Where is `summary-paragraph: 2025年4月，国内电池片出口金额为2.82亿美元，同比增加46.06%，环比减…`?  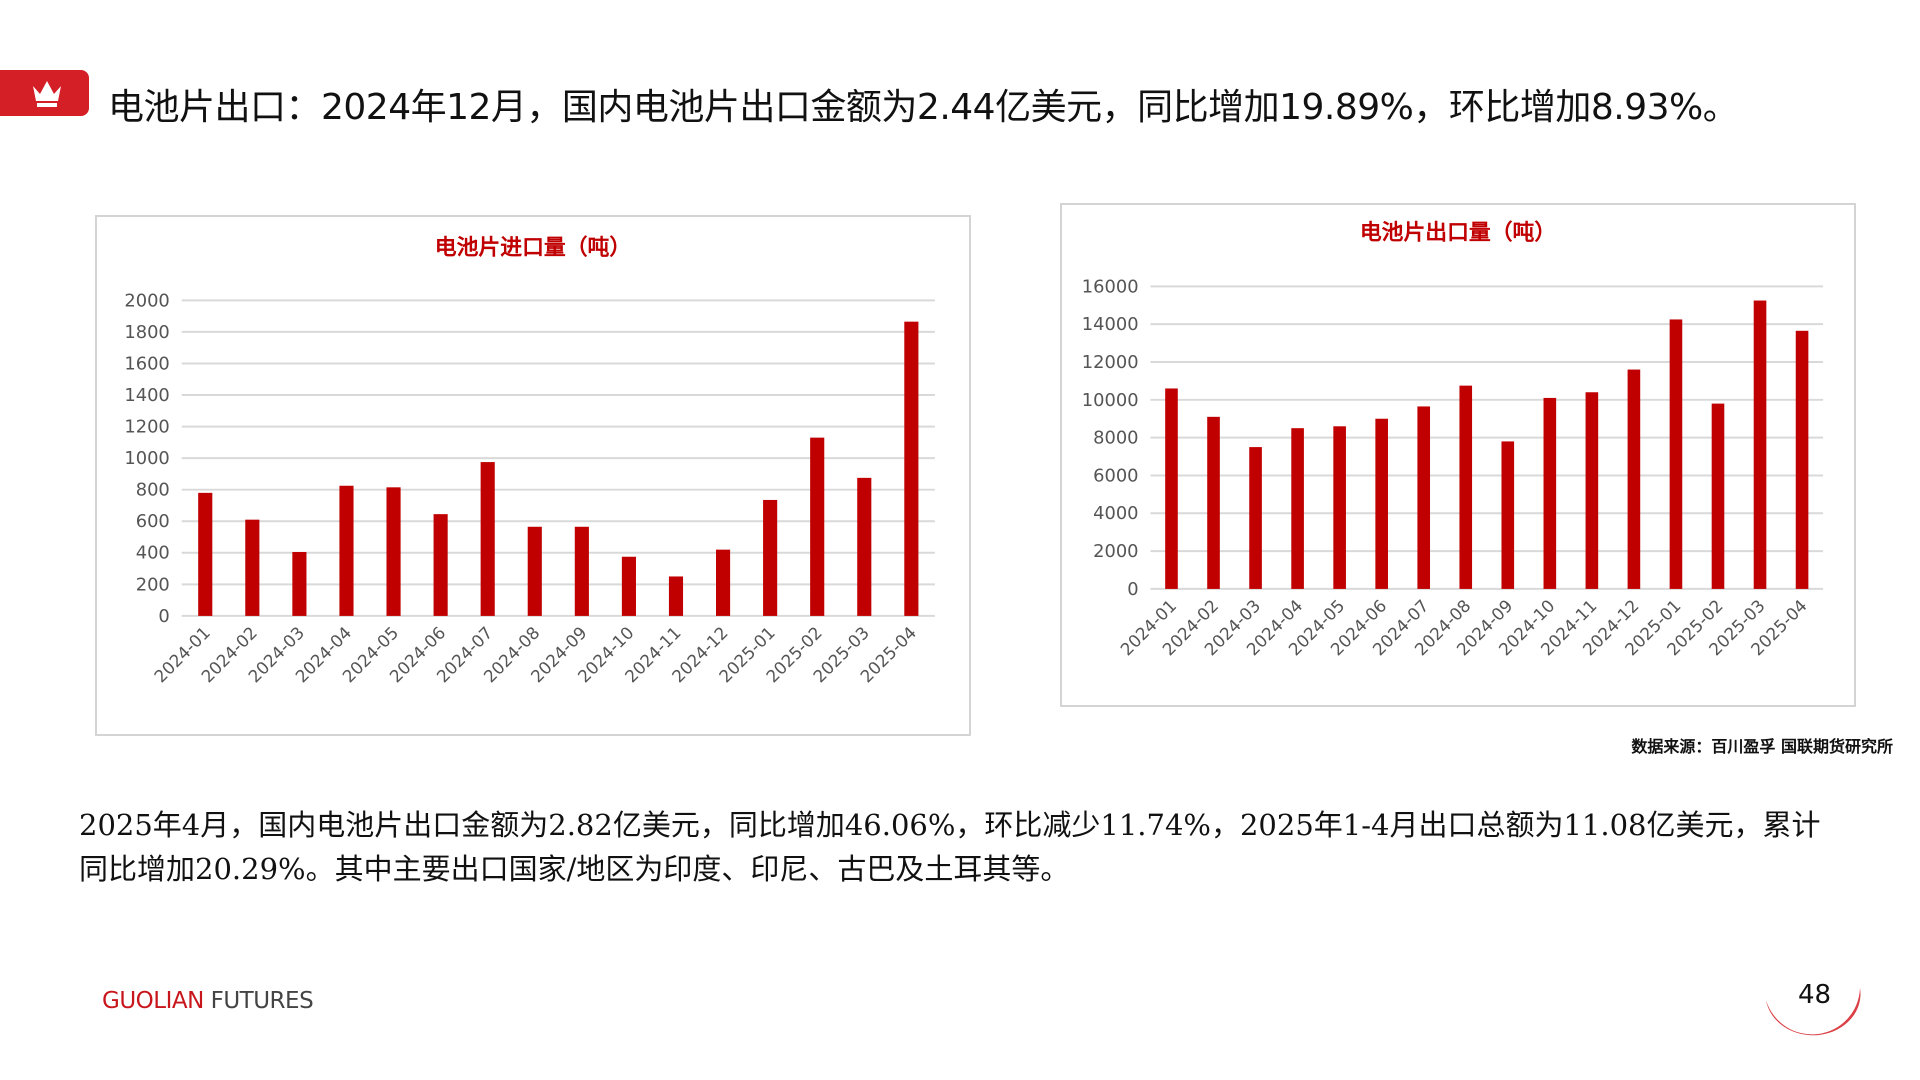
summary-paragraph: 2025年4月，国内电池片出口金额为2.82亿美元，同比增加46.06%，环比减… is located at coordinates (950, 847).